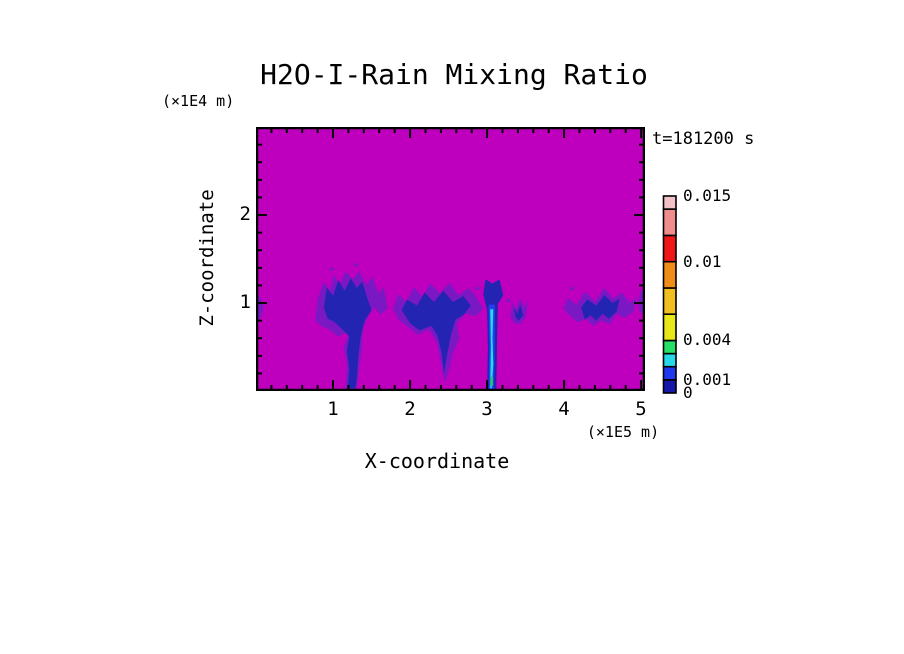  Describe the element at coordinates (437, 461) in the screenshot. I see `x-axis-title: X-coordinate` at that location.